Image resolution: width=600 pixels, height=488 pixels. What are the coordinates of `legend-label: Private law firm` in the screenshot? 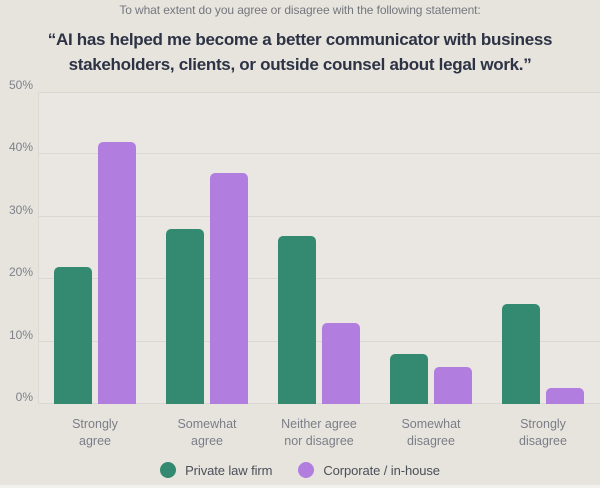 It's located at (229, 470).